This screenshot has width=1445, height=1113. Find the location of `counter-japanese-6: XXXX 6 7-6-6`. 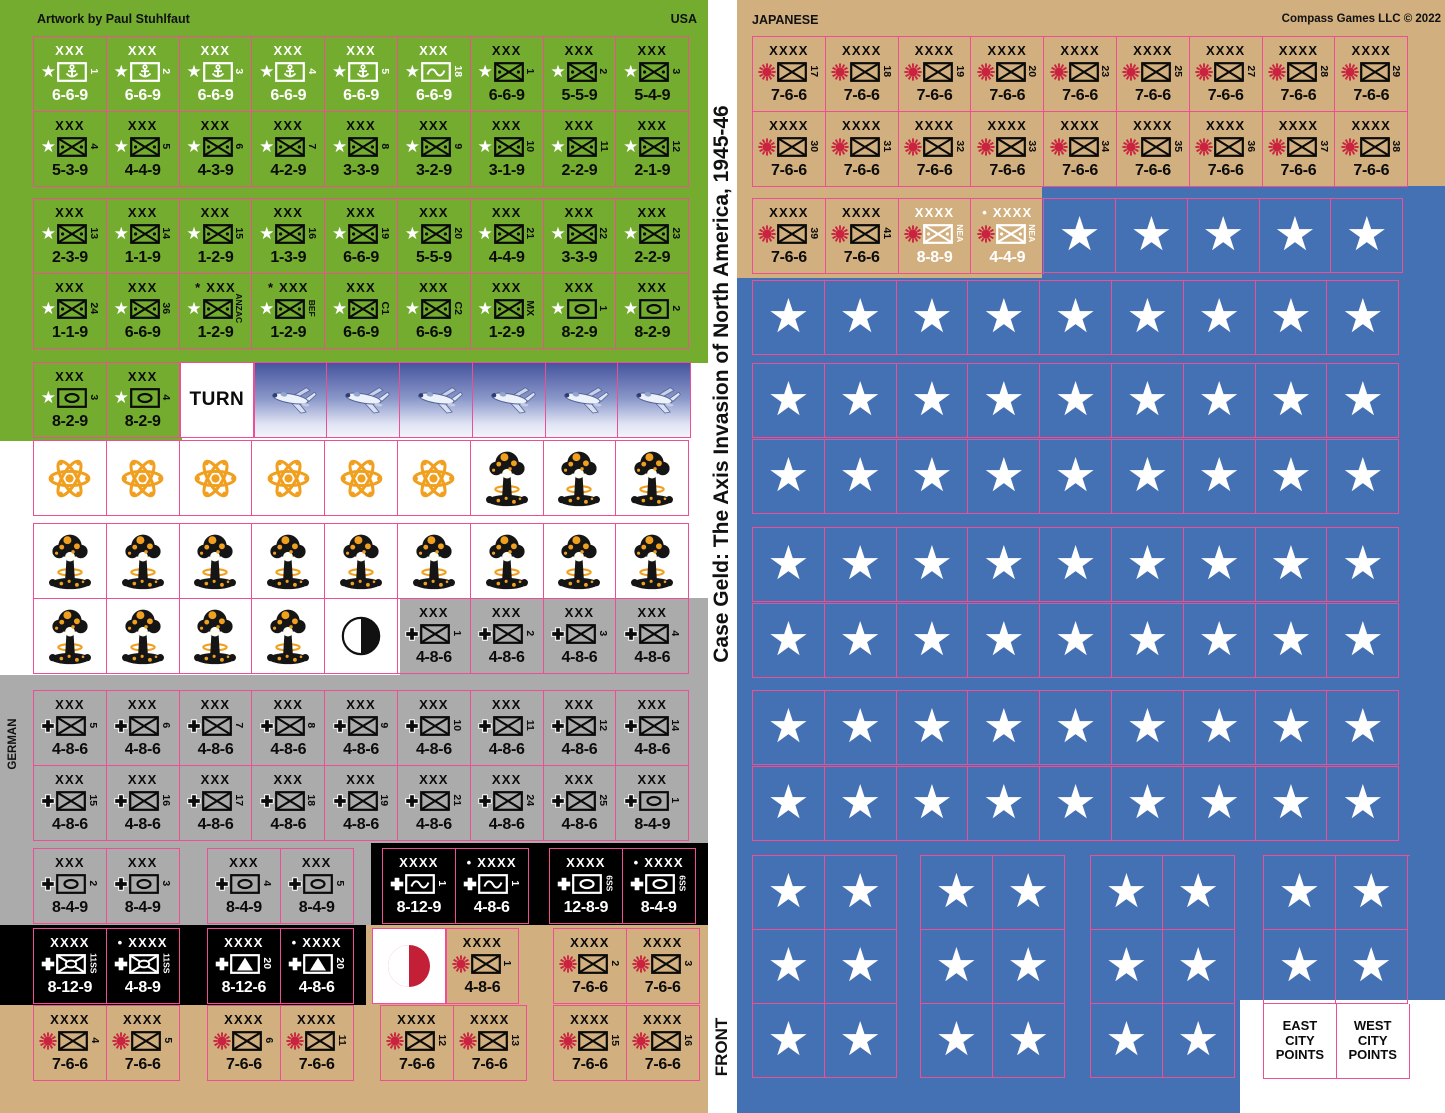

counter-japanese-6: XXXX 6 7-6-6 is located at coordinates (244, 1043).